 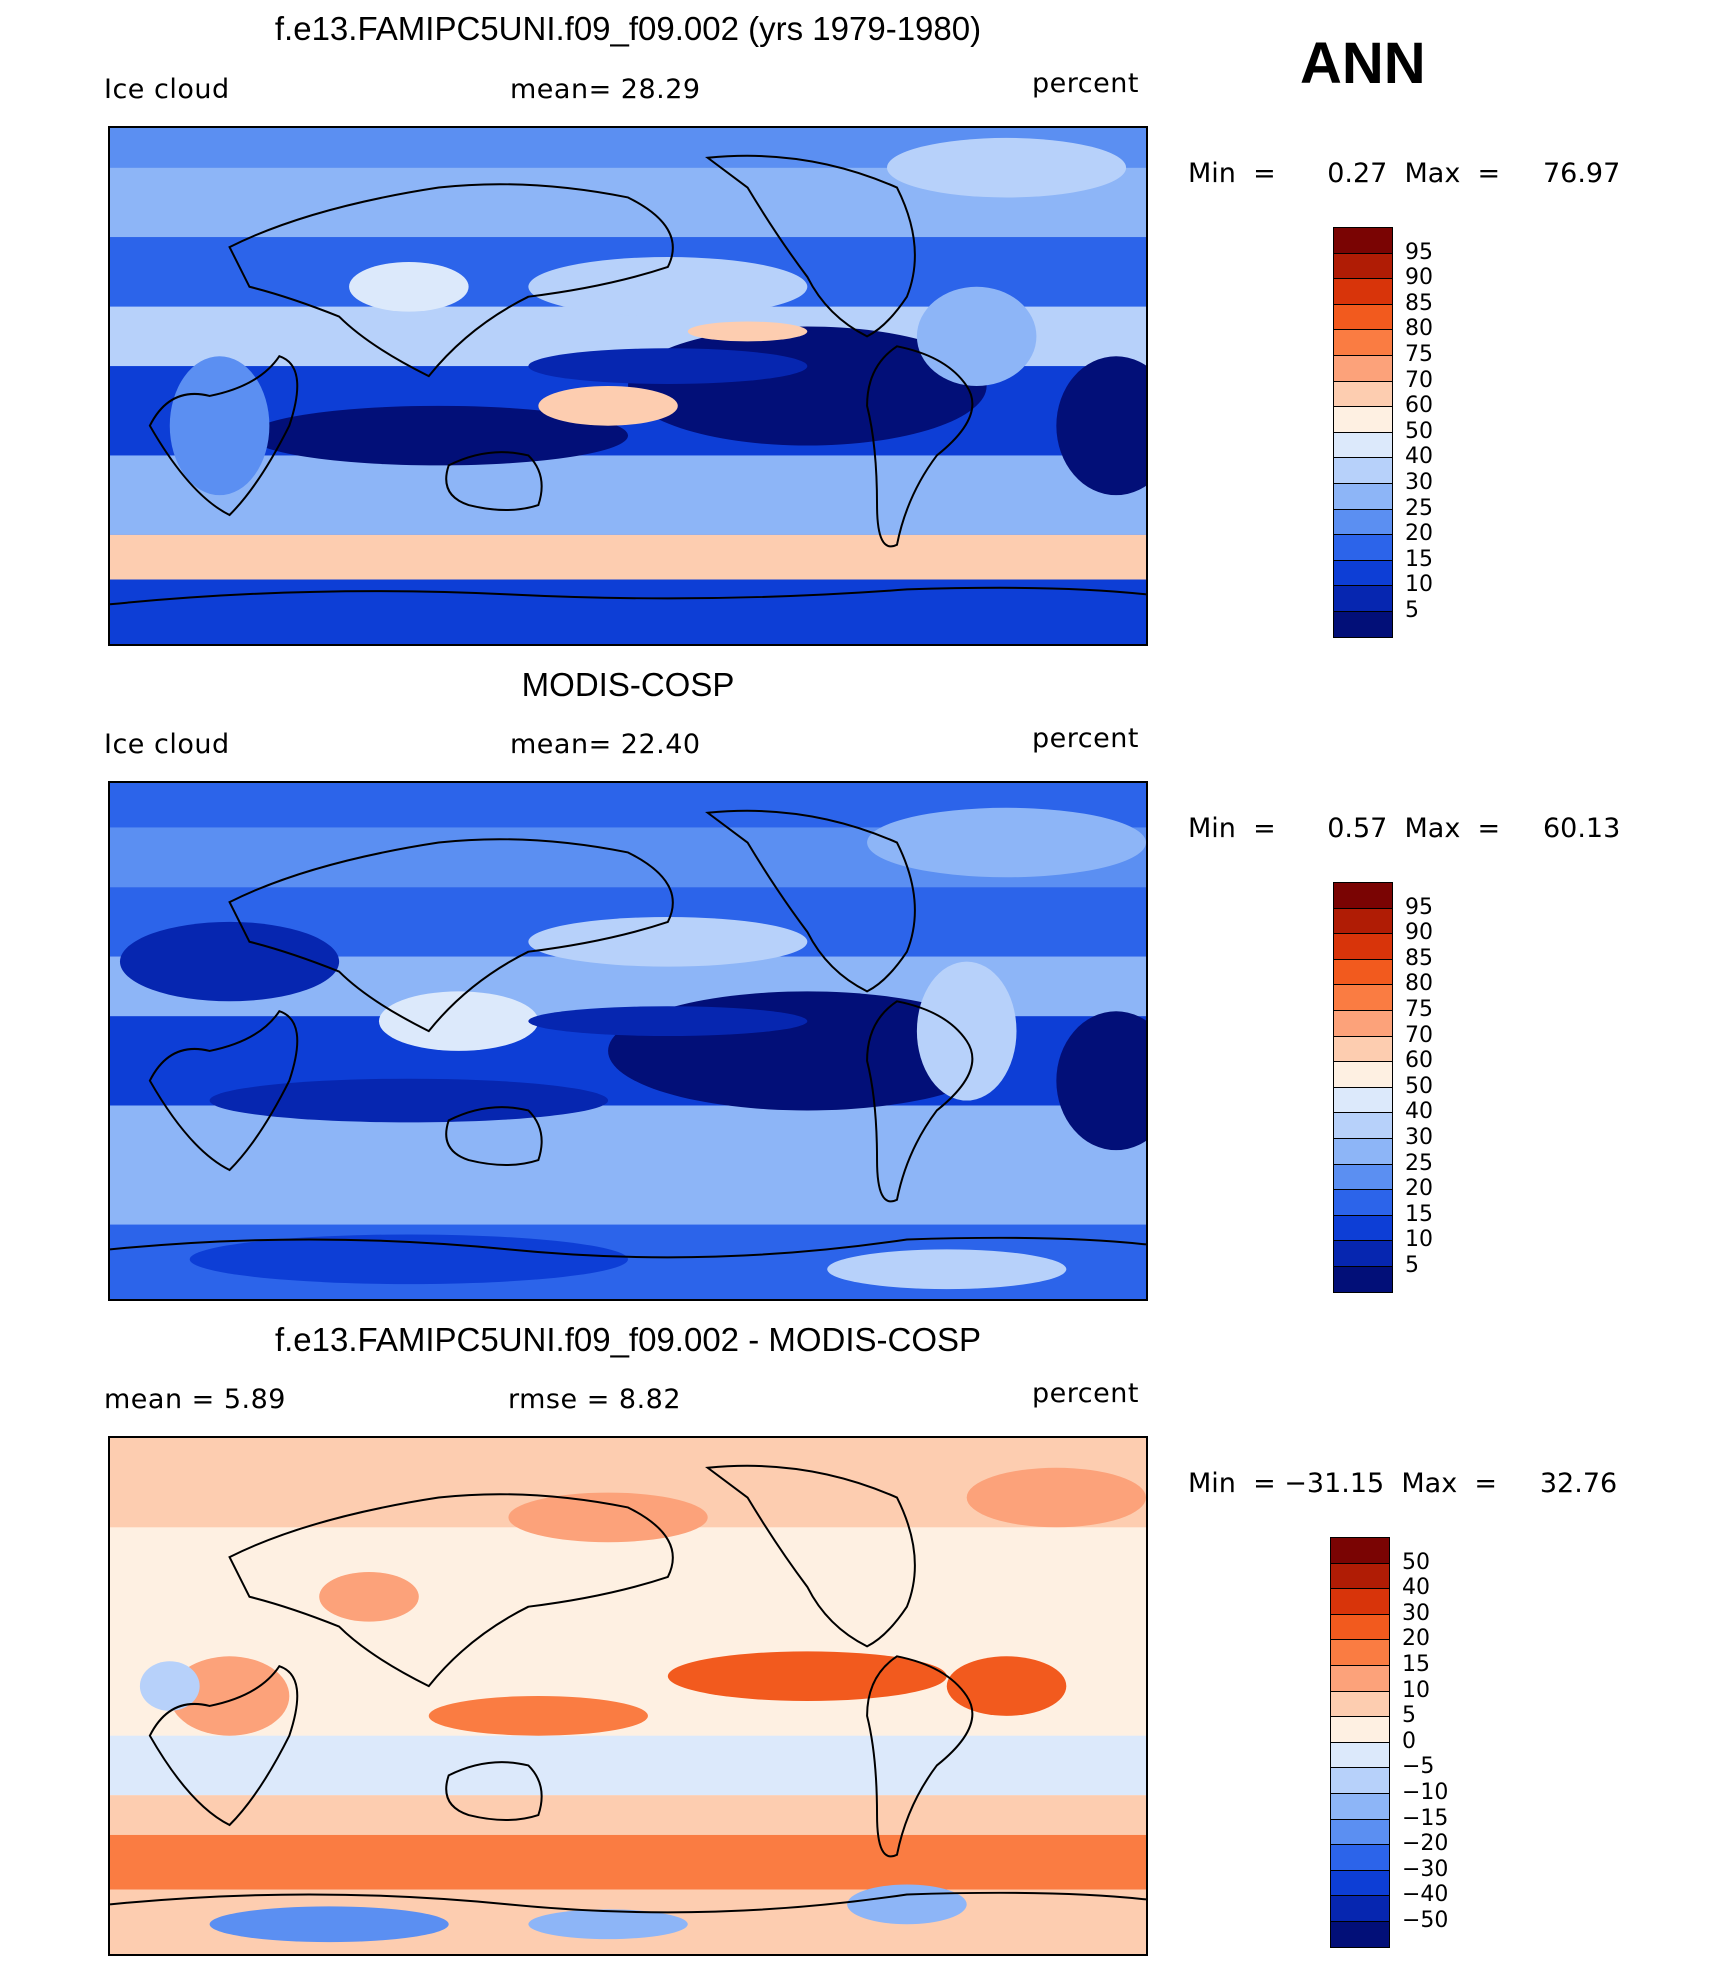 I want to click on panel-3-mean: mean = 5.89, so click(x=195, y=1399).